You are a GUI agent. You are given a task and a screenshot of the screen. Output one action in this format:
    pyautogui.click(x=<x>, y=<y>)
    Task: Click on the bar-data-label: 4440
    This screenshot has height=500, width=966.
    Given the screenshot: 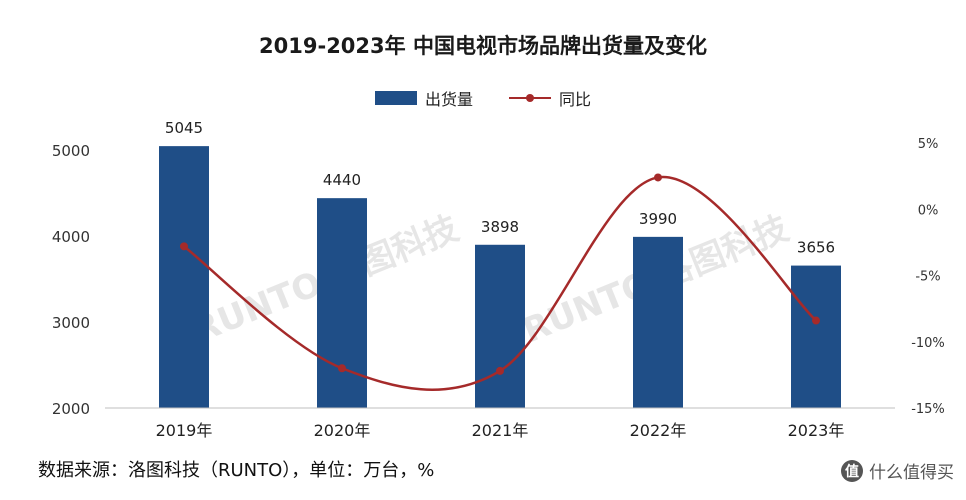 What is the action you would take?
    pyautogui.click(x=342, y=180)
    